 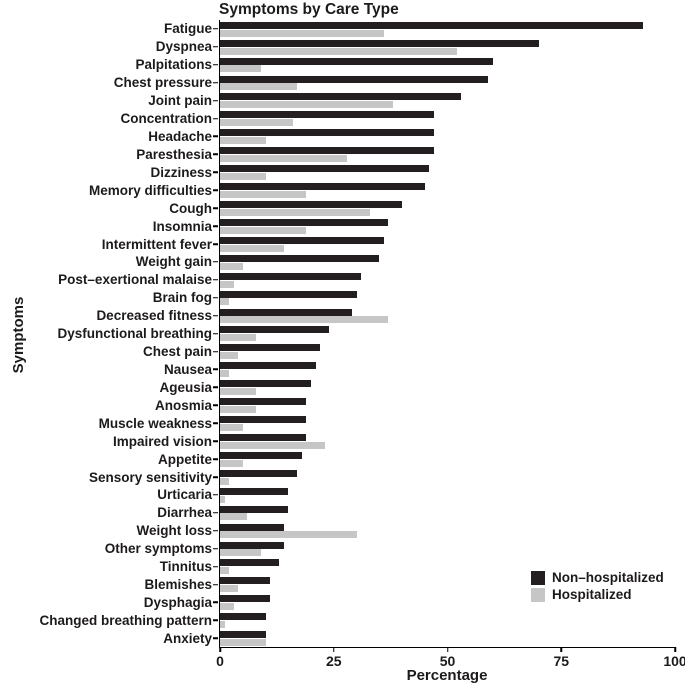 What do you see at coordinates (538, 577) in the screenshot?
I see `non-hospitalized-swatch-icon` at bounding box center [538, 577].